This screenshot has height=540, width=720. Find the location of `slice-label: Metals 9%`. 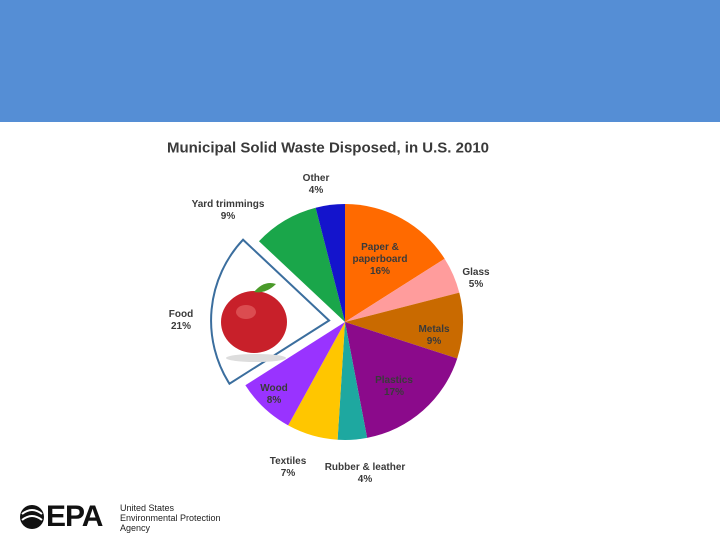

slice-label: Metals 9% is located at coordinates (433, 336).